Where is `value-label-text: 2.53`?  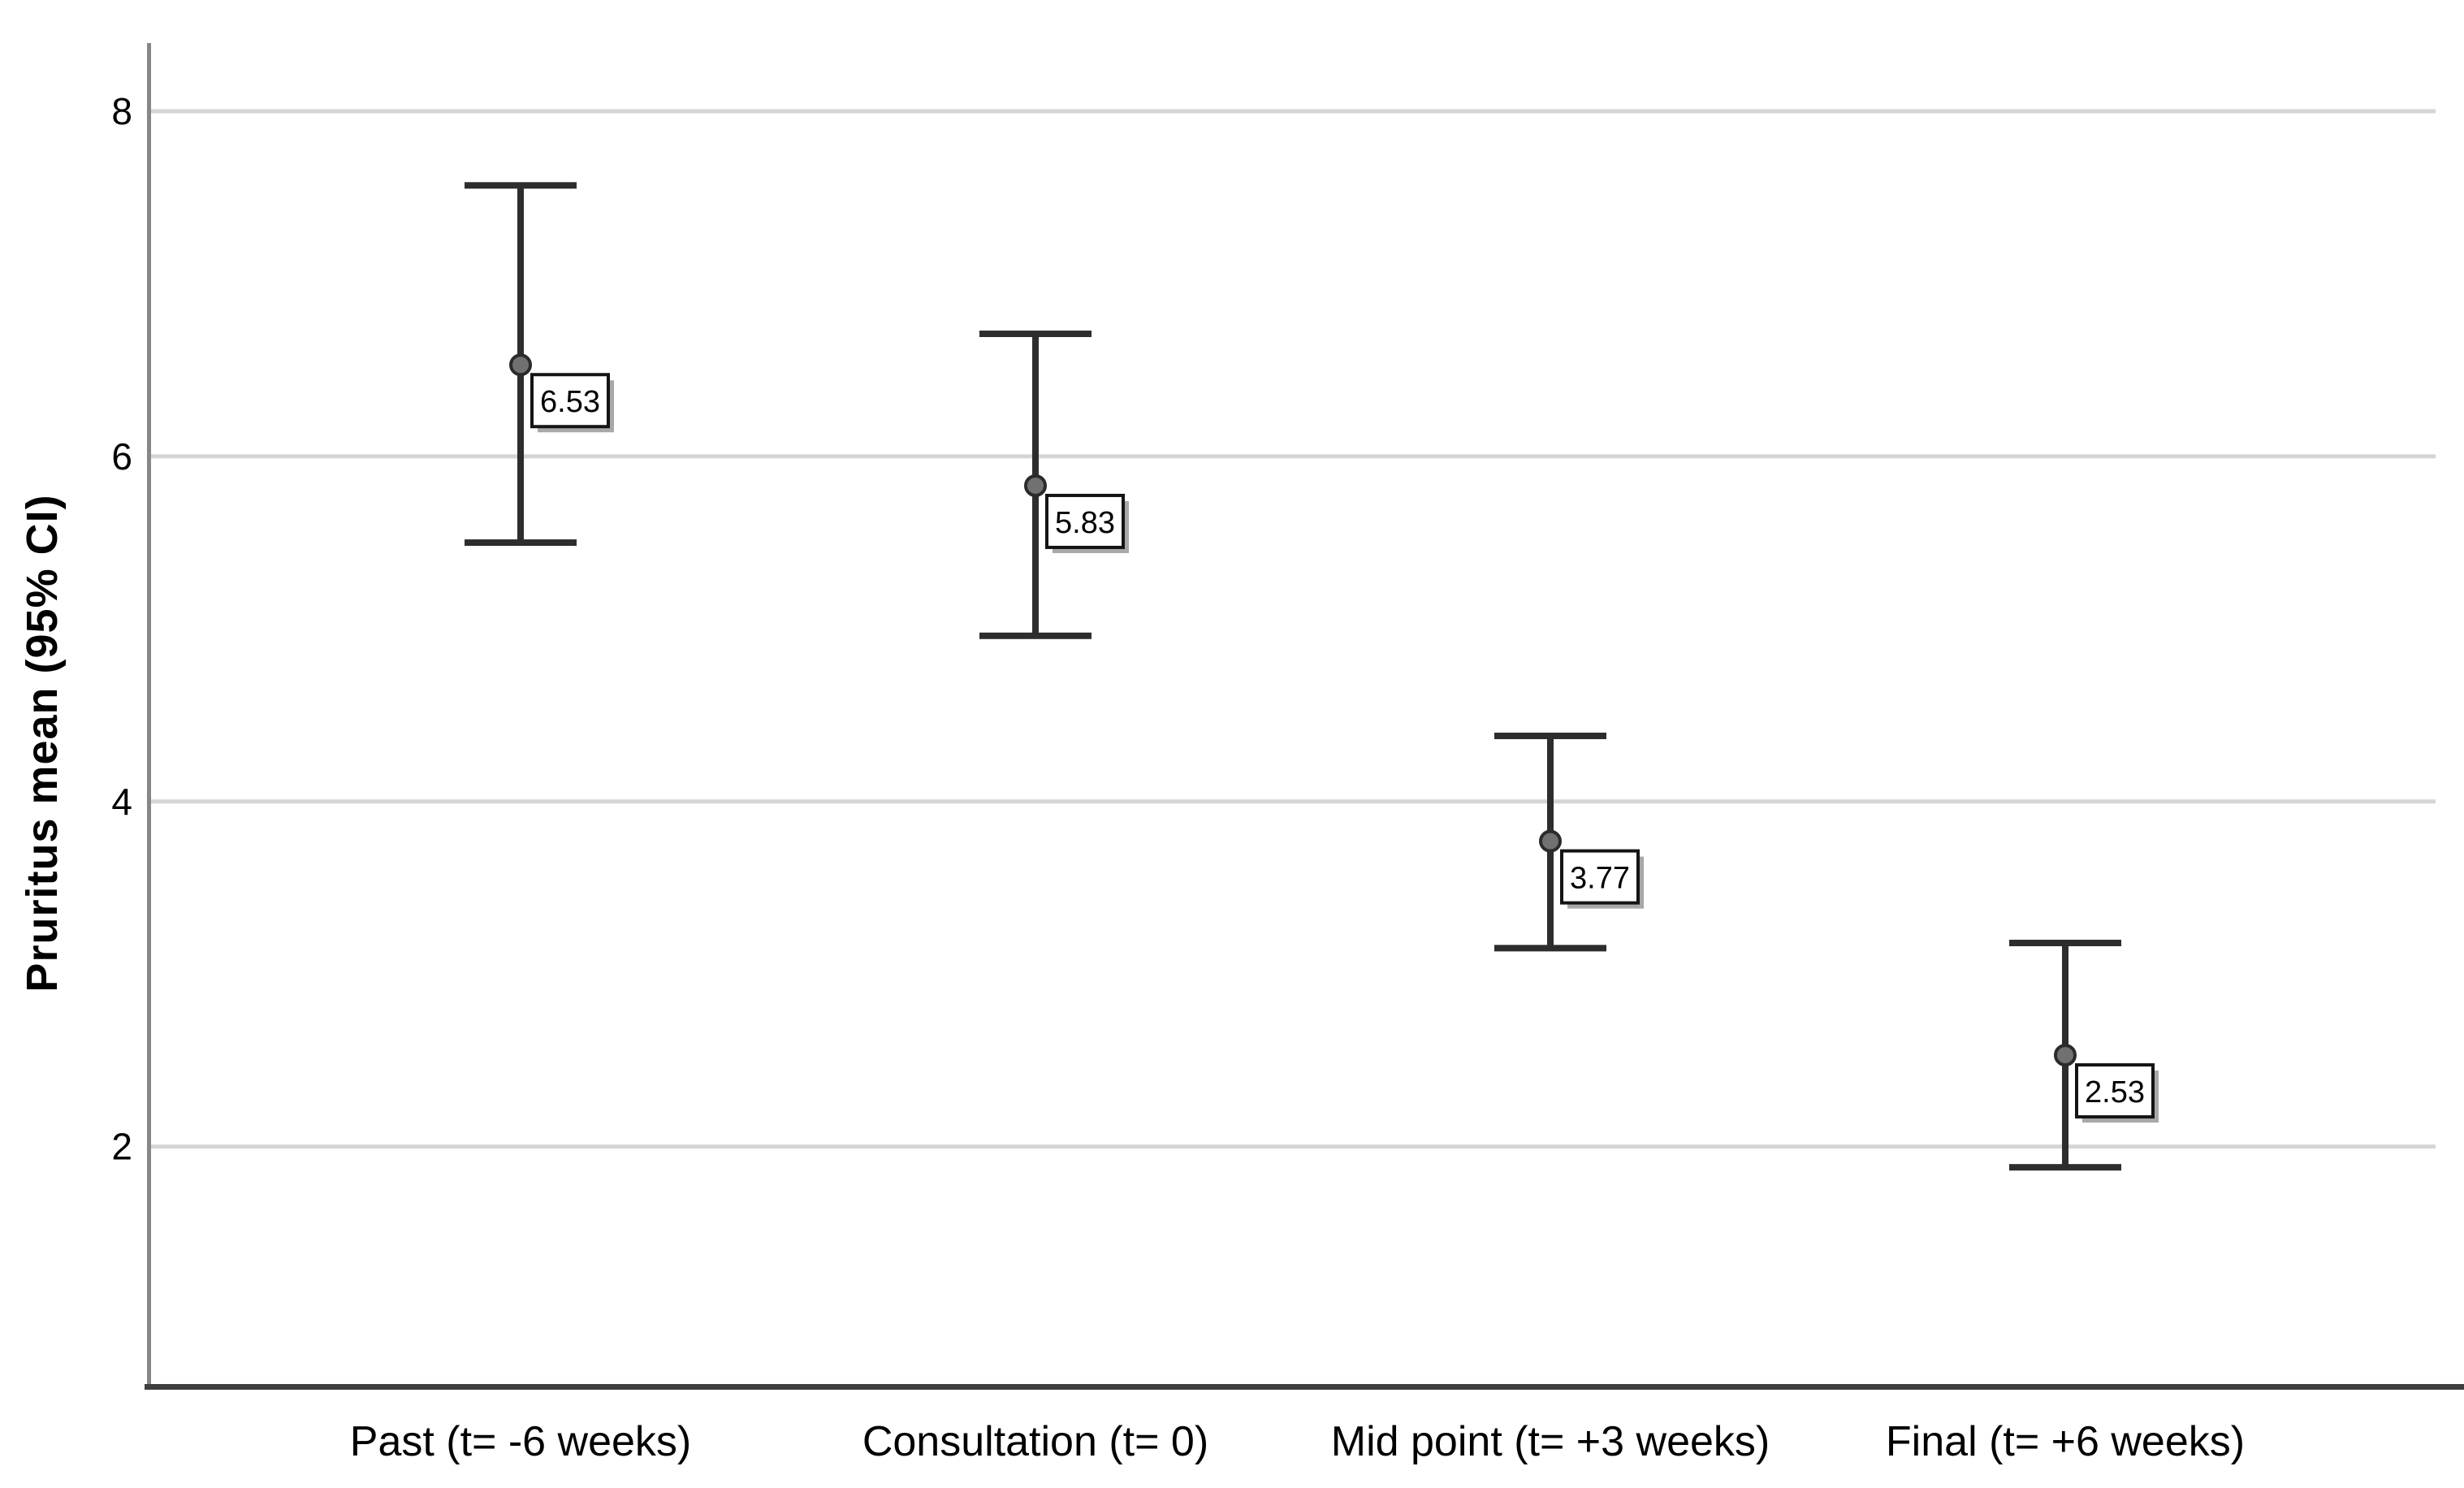 value-label-text: 2.53 is located at coordinates (2115, 1092).